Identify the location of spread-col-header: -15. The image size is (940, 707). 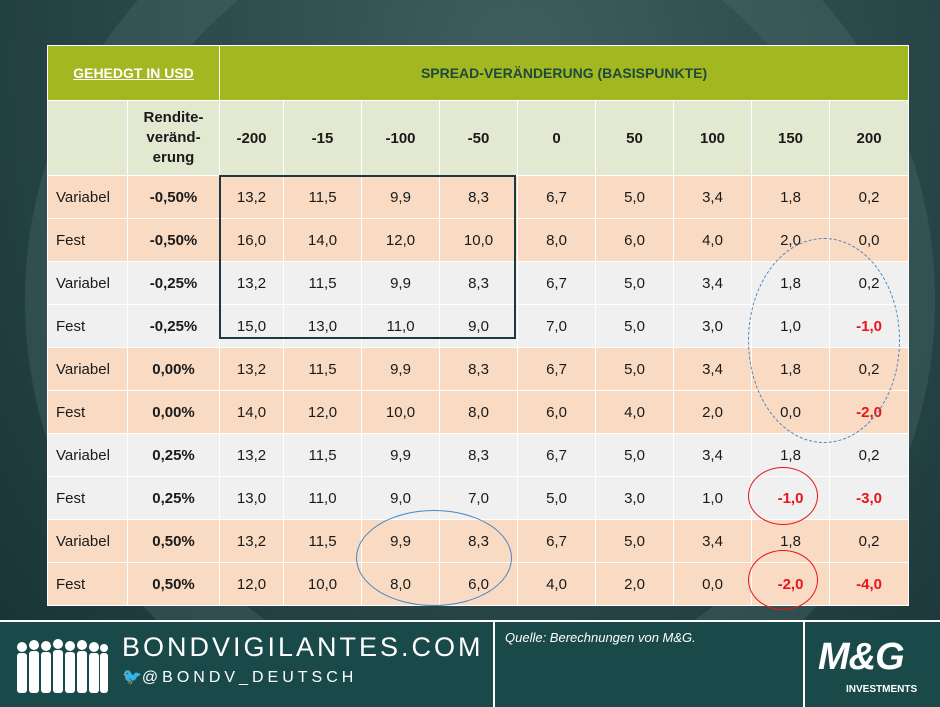
(323, 138).